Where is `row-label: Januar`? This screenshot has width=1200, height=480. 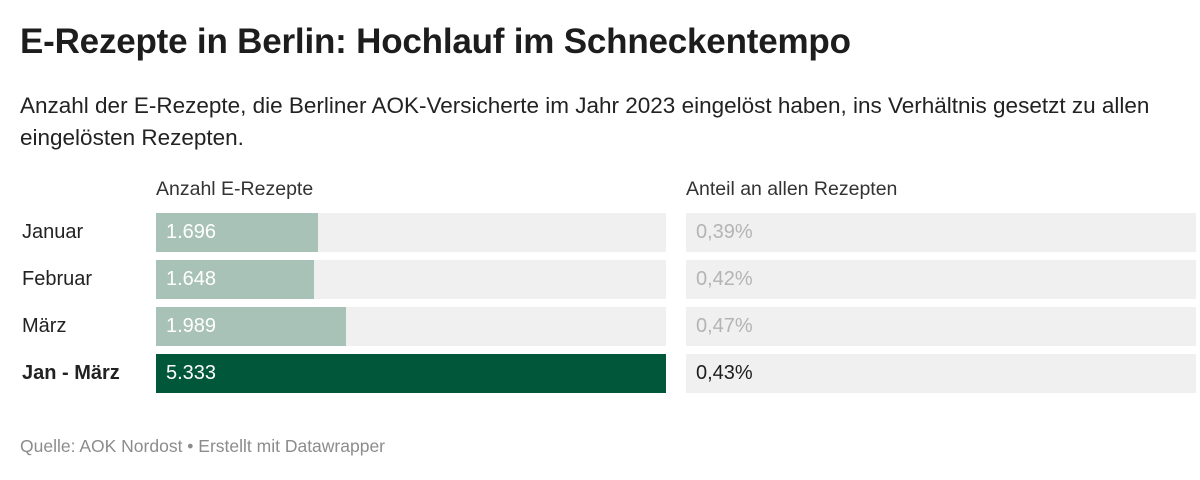 row-label: Januar is located at coordinates (53, 232).